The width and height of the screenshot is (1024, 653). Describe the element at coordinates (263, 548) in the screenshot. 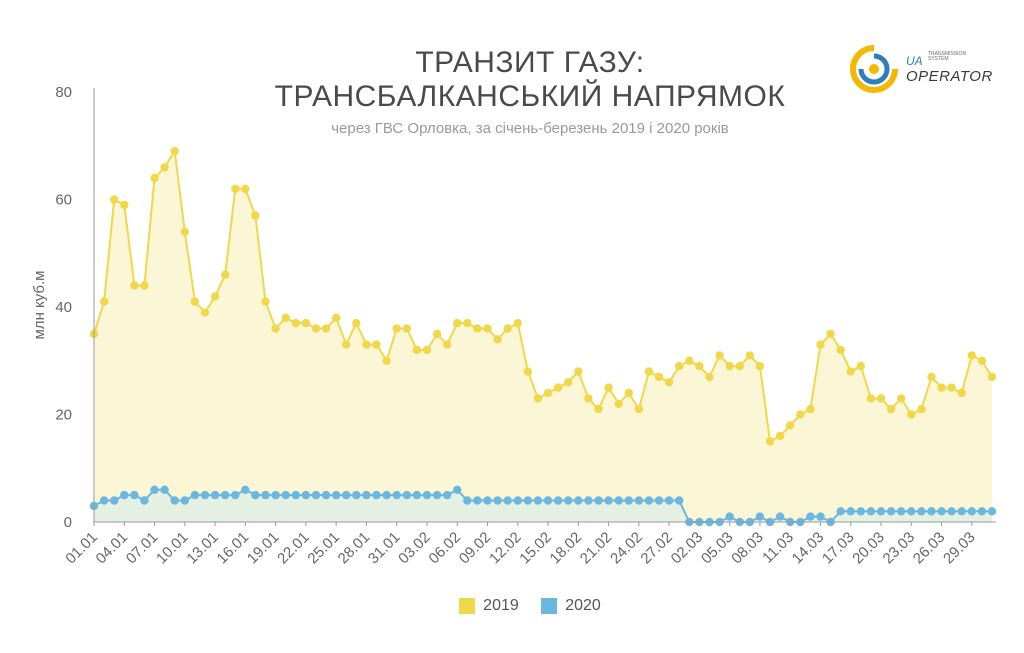

I see `x-tick-label: 19.01` at that location.